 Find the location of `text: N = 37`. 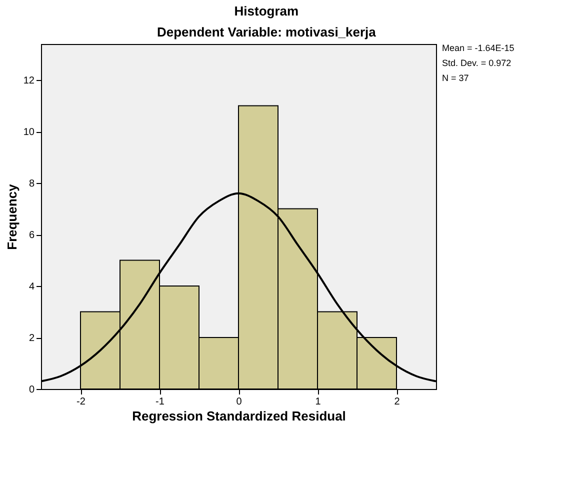

text: N = 37 is located at coordinates (455, 78).